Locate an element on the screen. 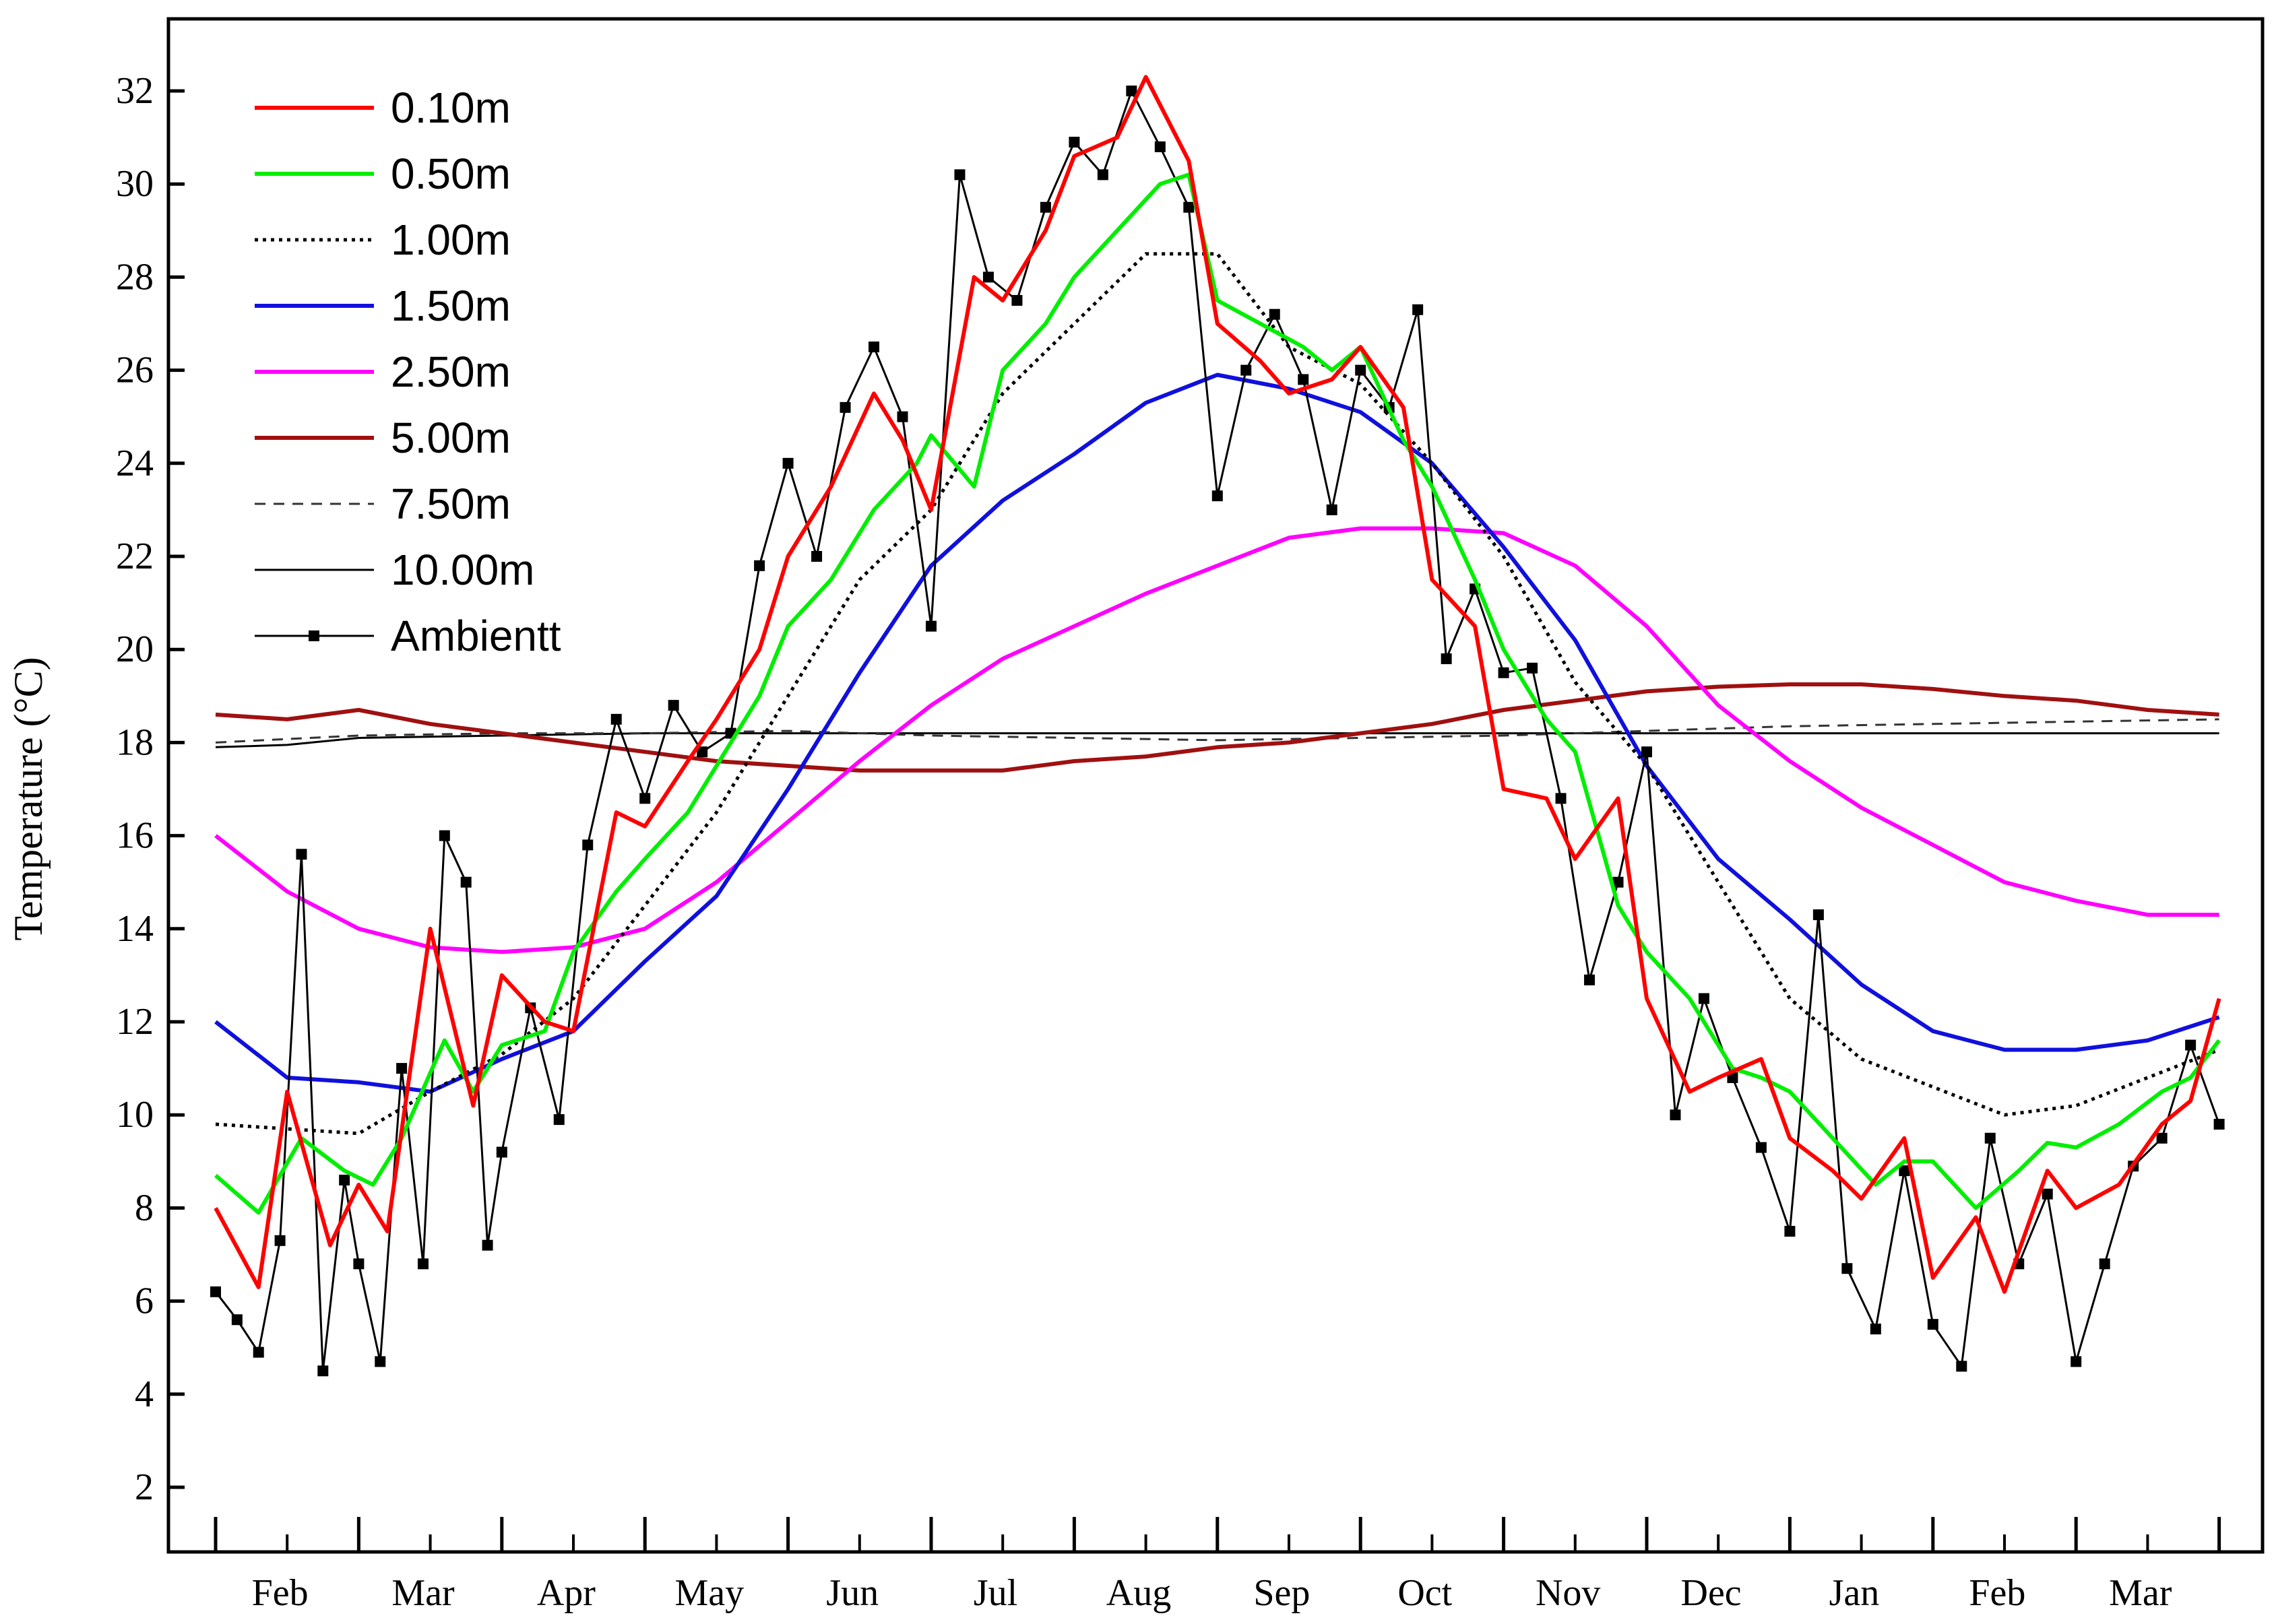 Image resolution: width=2274 pixels, height=1624 pixels. y-tick-label: 30 is located at coordinates (135, 184).